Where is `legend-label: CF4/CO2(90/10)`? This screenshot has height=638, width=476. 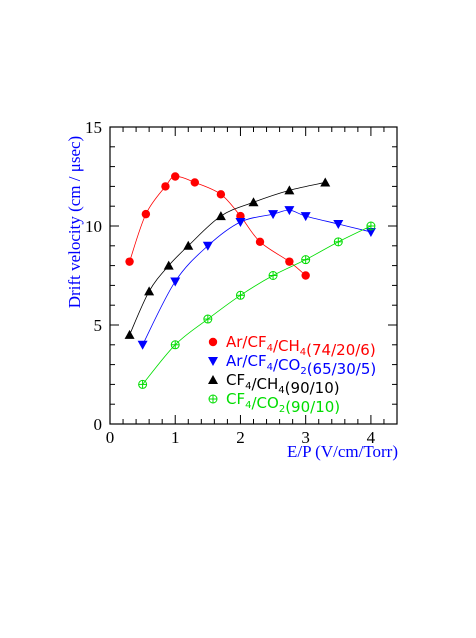 legend-label: CF4/CO2(90/10) is located at coordinates (283, 403).